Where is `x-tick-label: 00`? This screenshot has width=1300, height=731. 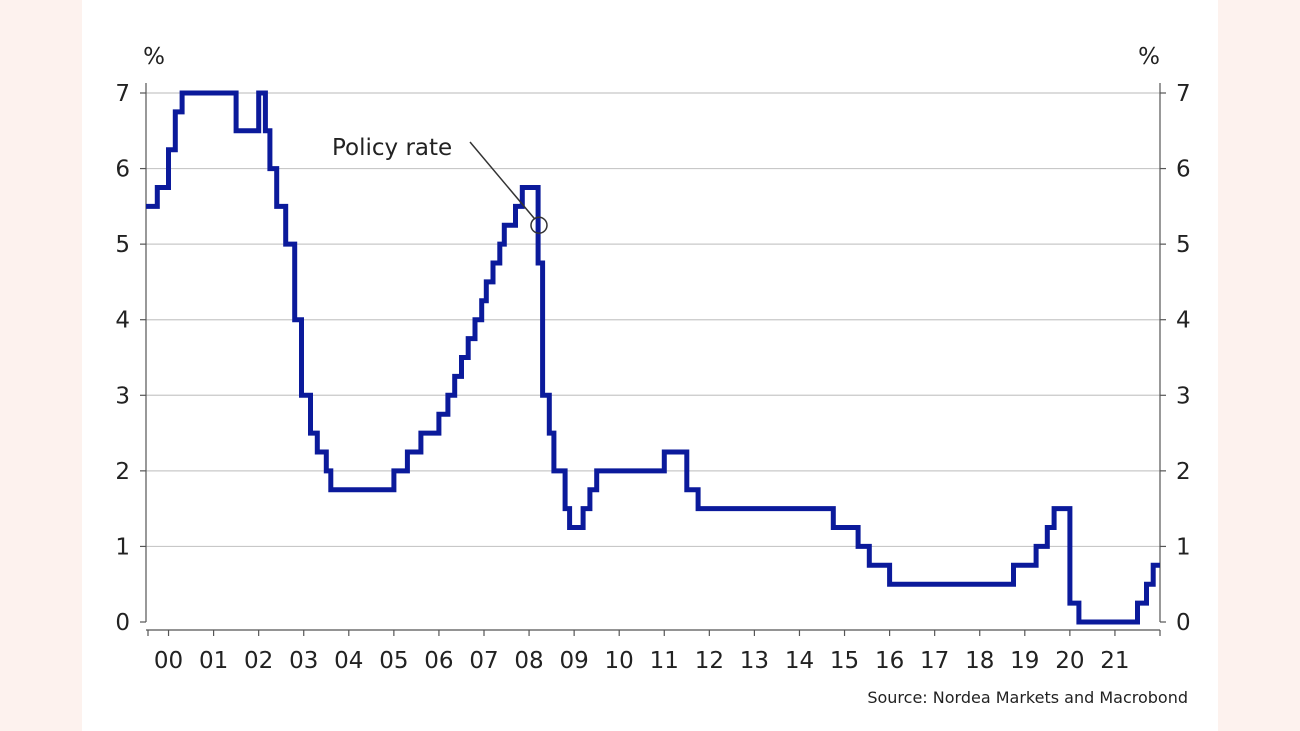
x-tick-label: 00 is located at coordinates (168, 661).